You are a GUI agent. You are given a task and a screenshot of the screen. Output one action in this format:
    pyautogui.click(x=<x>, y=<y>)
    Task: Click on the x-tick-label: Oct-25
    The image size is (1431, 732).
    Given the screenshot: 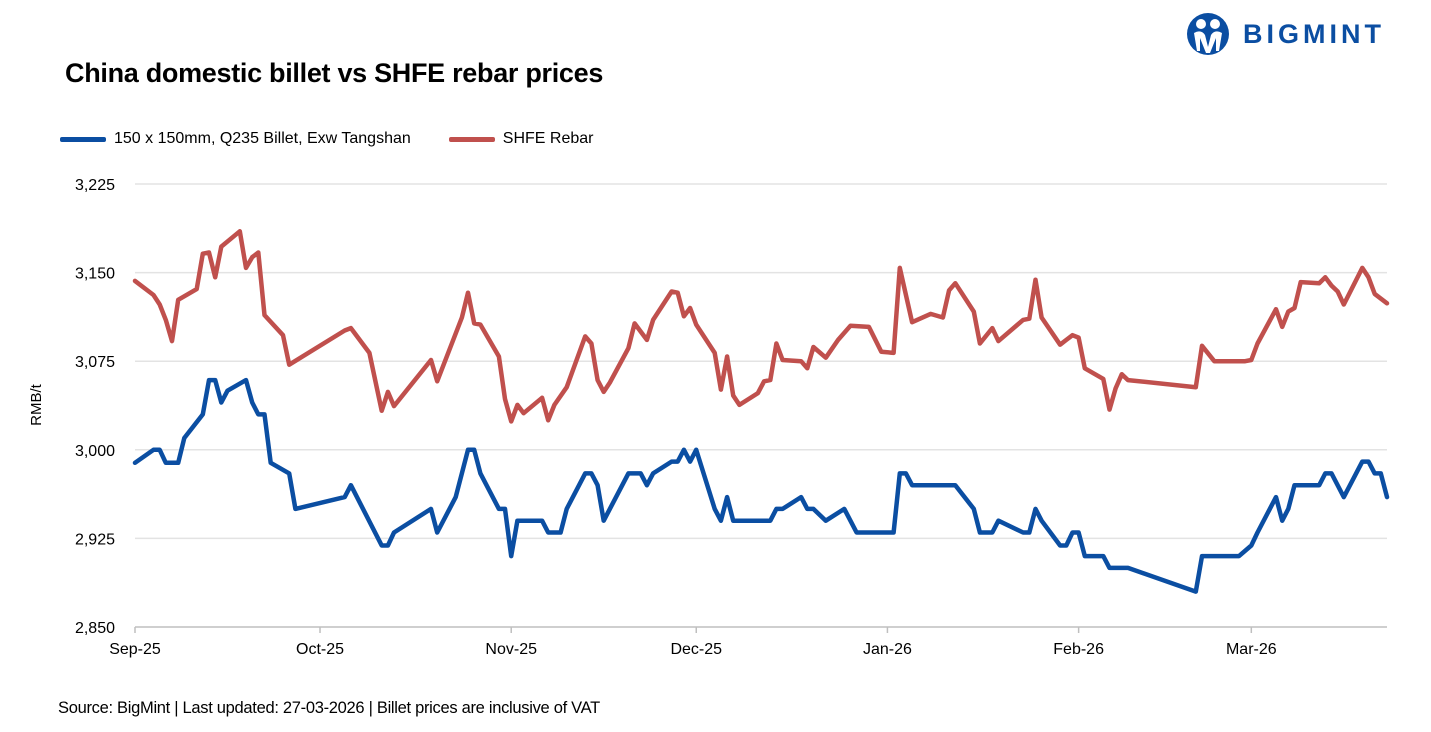 What is the action you would take?
    pyautogui.click(x=320, y=649)
    